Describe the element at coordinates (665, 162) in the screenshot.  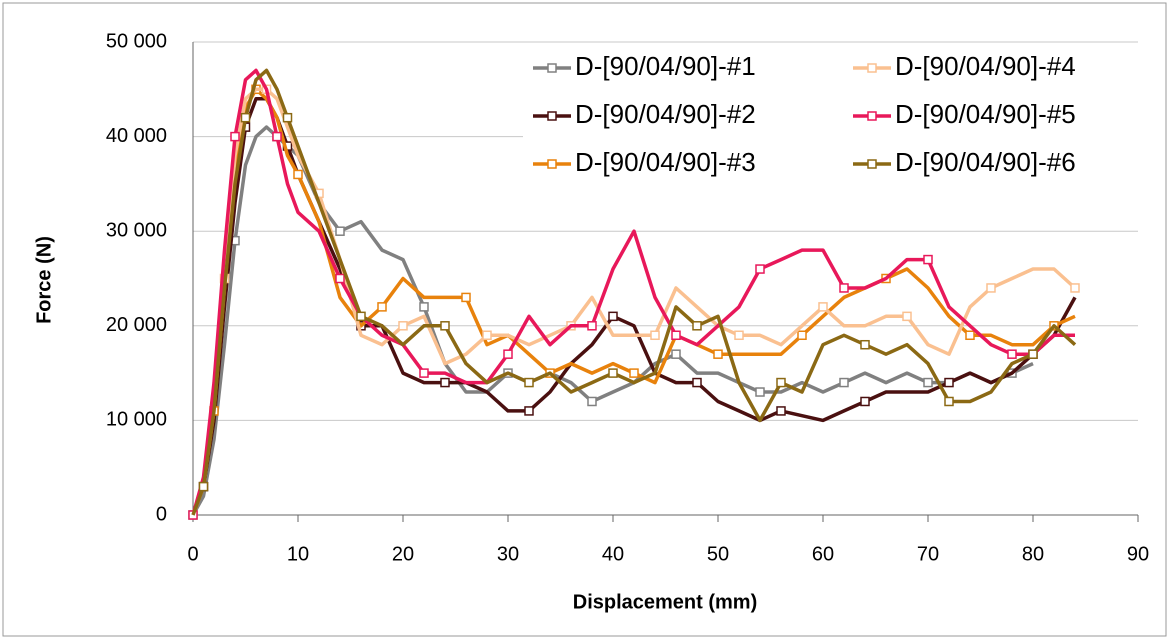
I see `legend-label: D-[90/04/90]-#3` at that location.